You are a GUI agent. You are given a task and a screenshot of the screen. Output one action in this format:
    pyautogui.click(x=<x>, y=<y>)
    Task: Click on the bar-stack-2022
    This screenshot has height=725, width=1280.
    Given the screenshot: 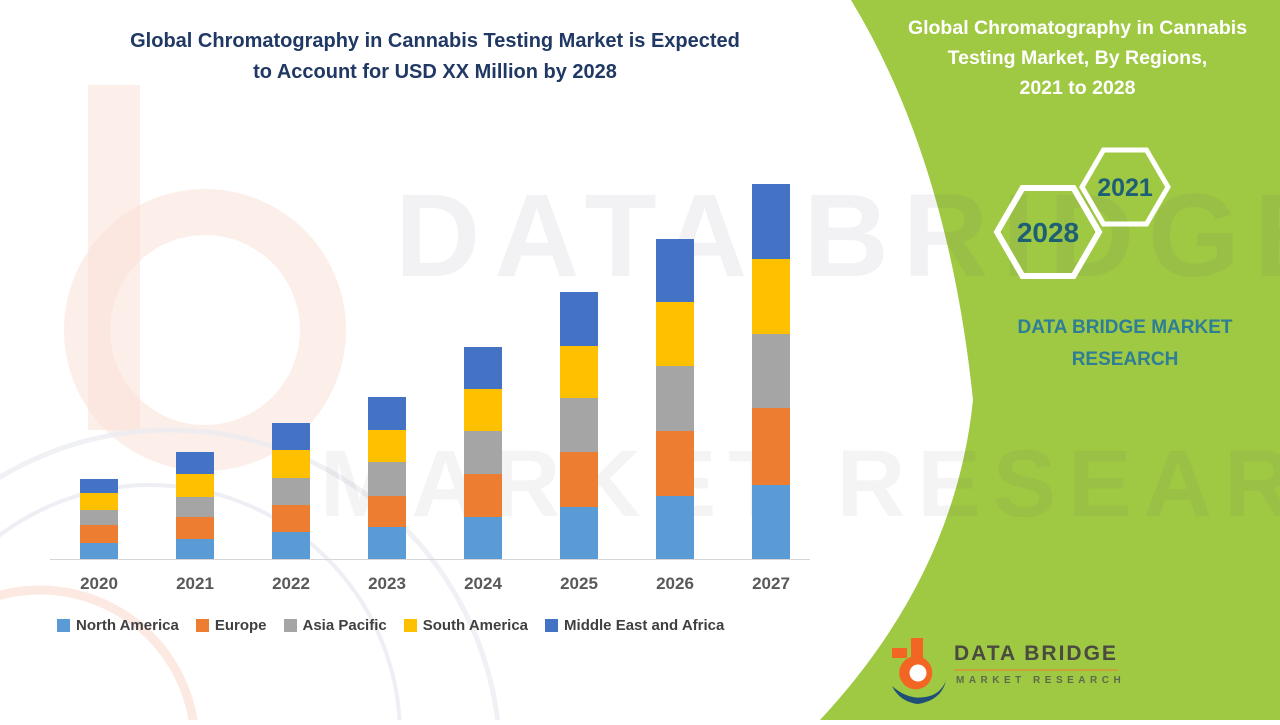 What is the action you would take?
    pyautogui.click(x=291, y=491)
    